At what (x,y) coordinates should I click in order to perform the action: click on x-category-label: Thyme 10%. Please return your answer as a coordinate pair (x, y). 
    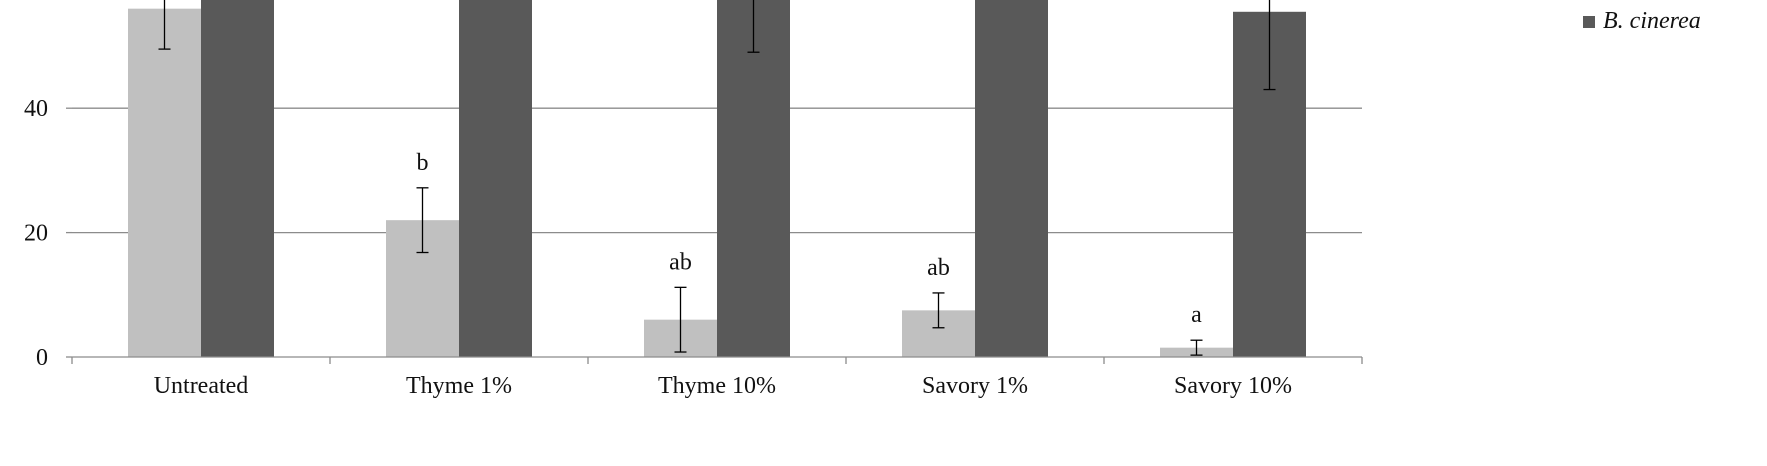
    Looking at the image, I should click on (717, 386).